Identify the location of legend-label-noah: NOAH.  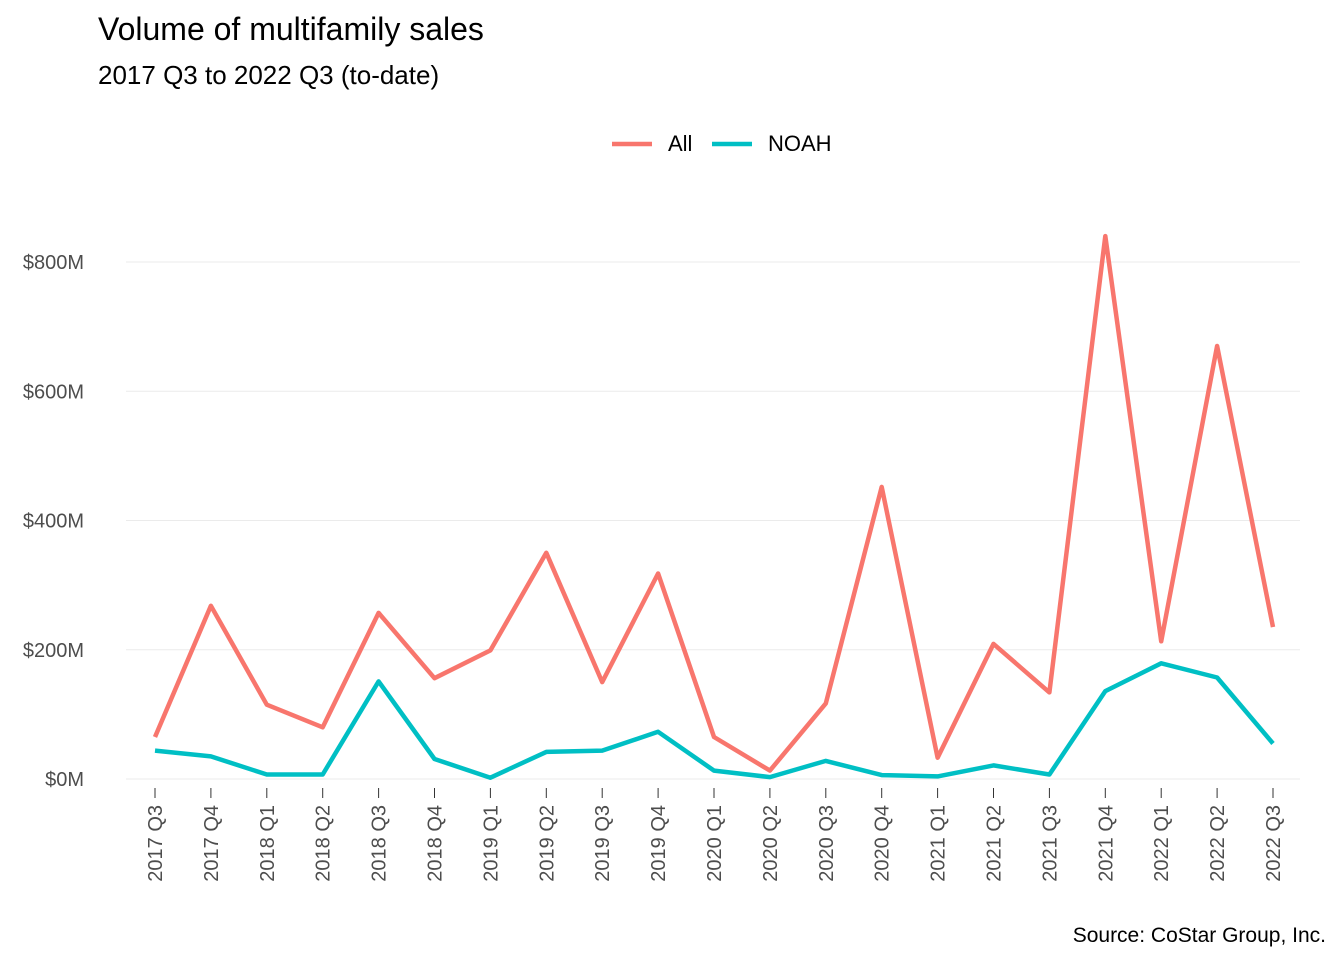
(800, 143).